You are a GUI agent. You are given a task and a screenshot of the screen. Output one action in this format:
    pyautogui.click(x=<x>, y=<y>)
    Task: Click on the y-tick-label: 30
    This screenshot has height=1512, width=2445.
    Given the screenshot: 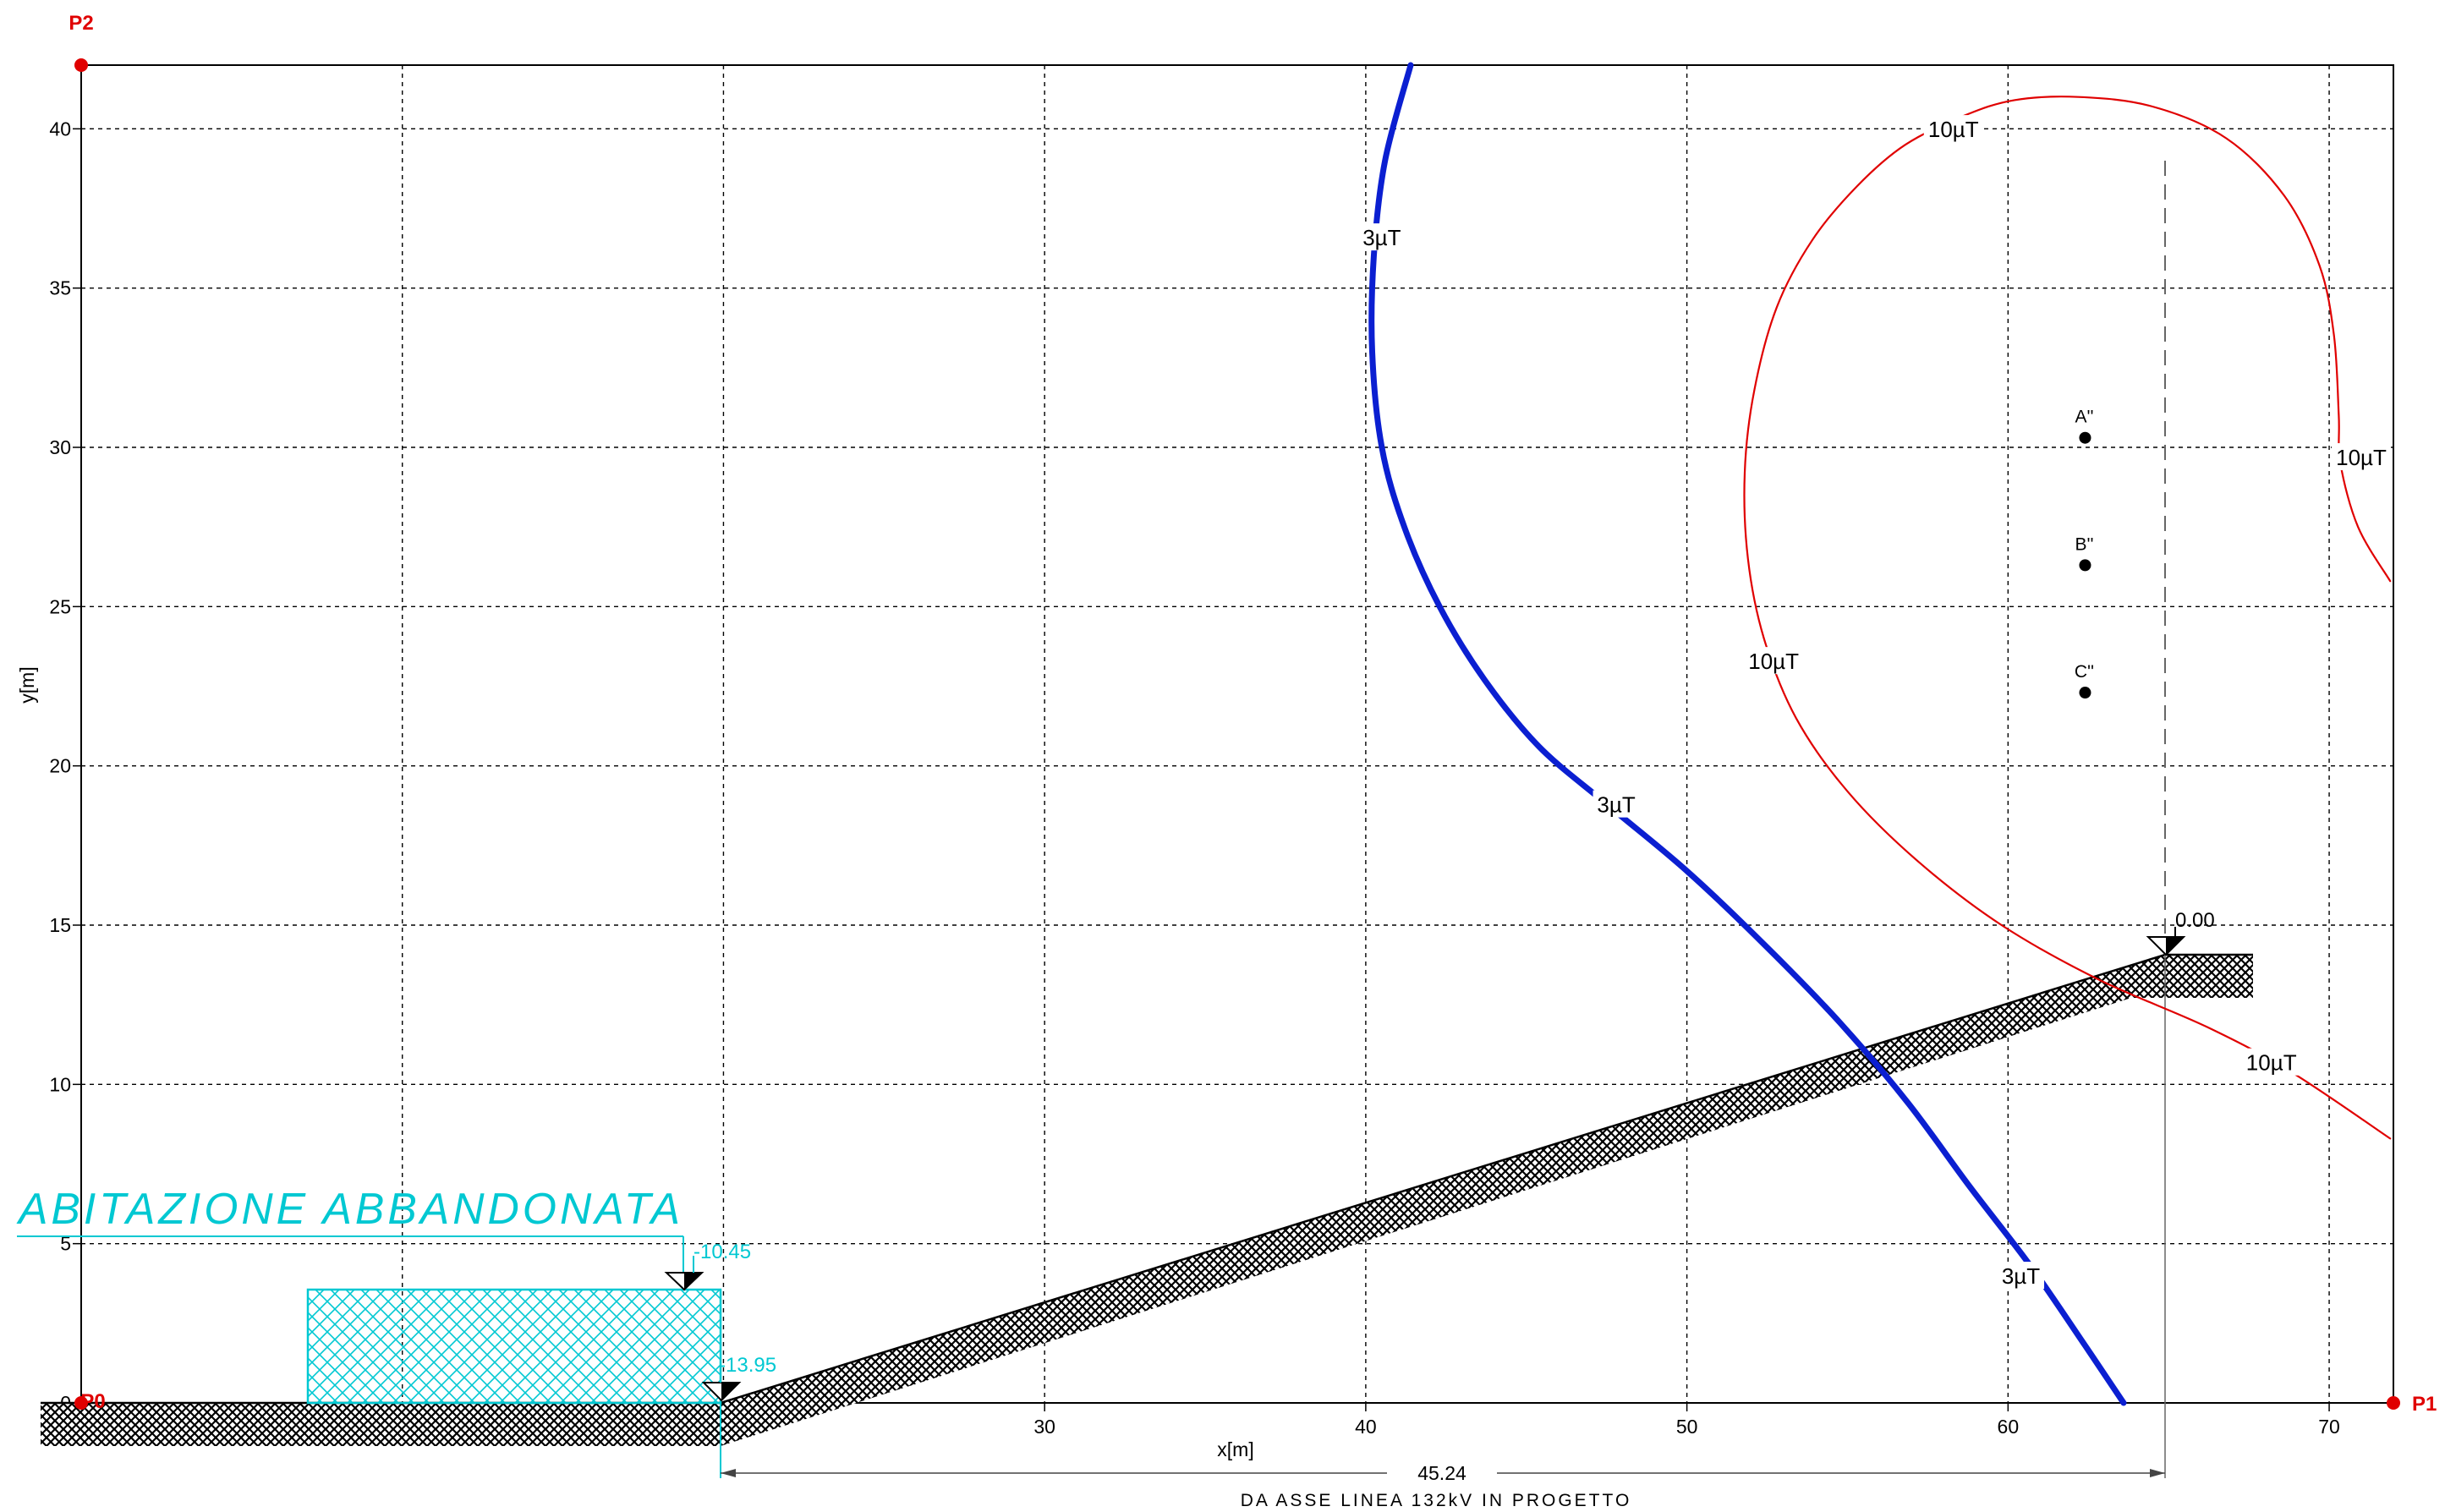 What is the action you would take?
    pyautogui.click(x=60, y=447)
    